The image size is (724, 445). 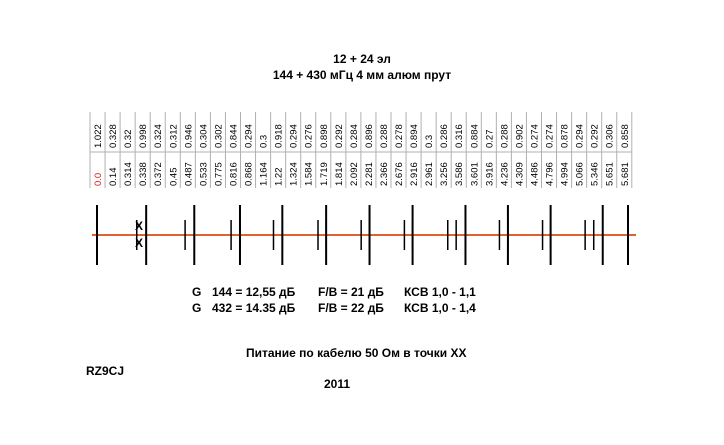 What do you see at coordinates (384, 174) in the screenshot?
I see `position-value: 2.366` at bounding box center [384, 174].